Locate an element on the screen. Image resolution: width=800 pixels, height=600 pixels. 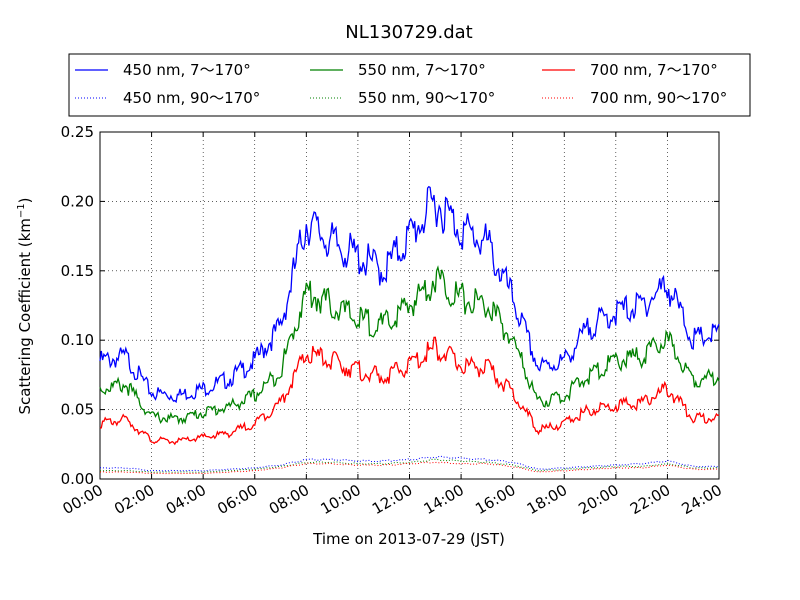
legend-label: 550 nm, 7～170° is located at coordinates (422, 70).